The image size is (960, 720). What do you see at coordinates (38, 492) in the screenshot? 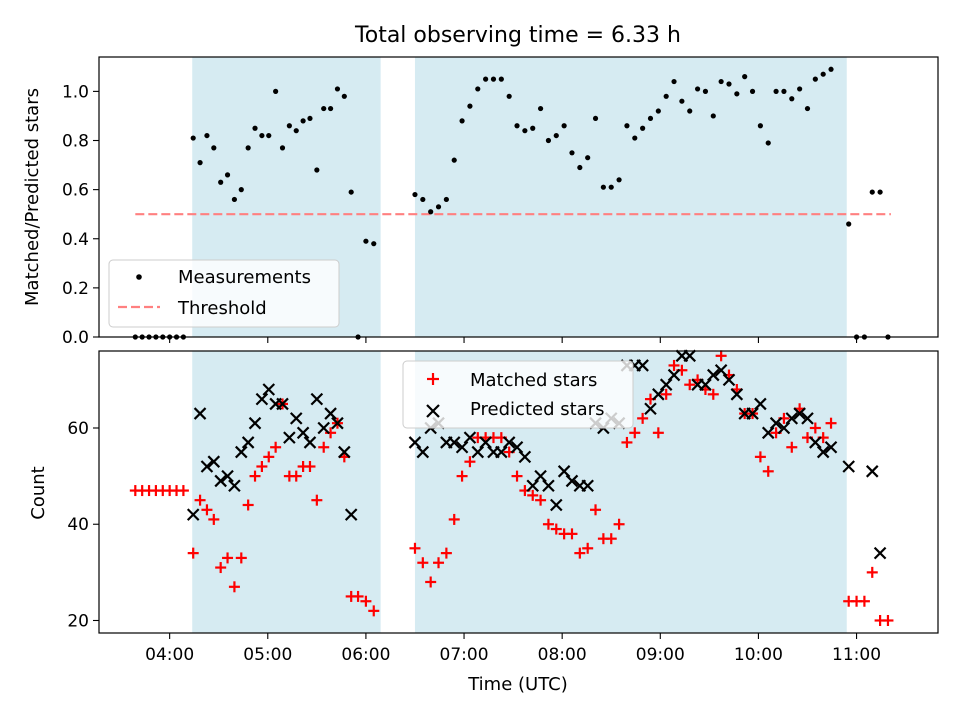
I see `bottom-y-axis-label: Count` at bounding box center [38, 492].